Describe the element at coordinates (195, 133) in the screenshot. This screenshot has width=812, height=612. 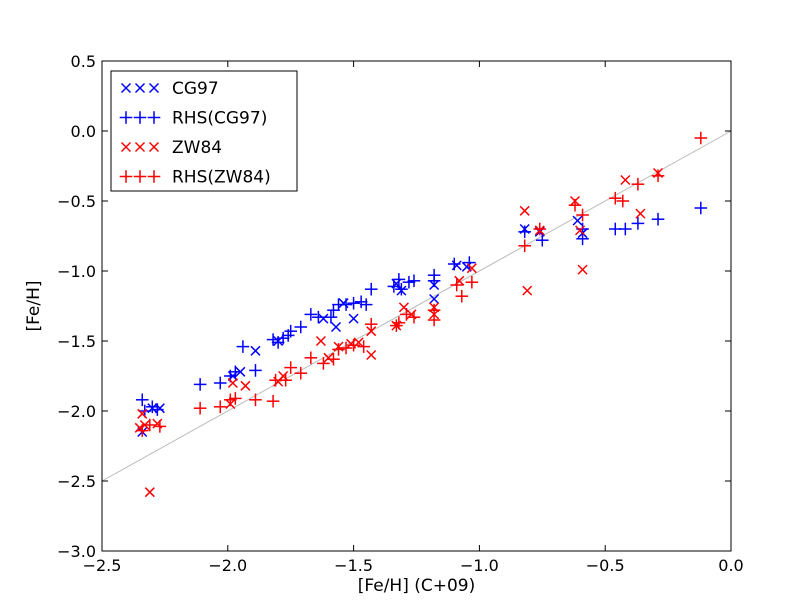
I see `legend-entries: CG97 RHS(CG97) ZW84 RHS(ZW84)` at that location.